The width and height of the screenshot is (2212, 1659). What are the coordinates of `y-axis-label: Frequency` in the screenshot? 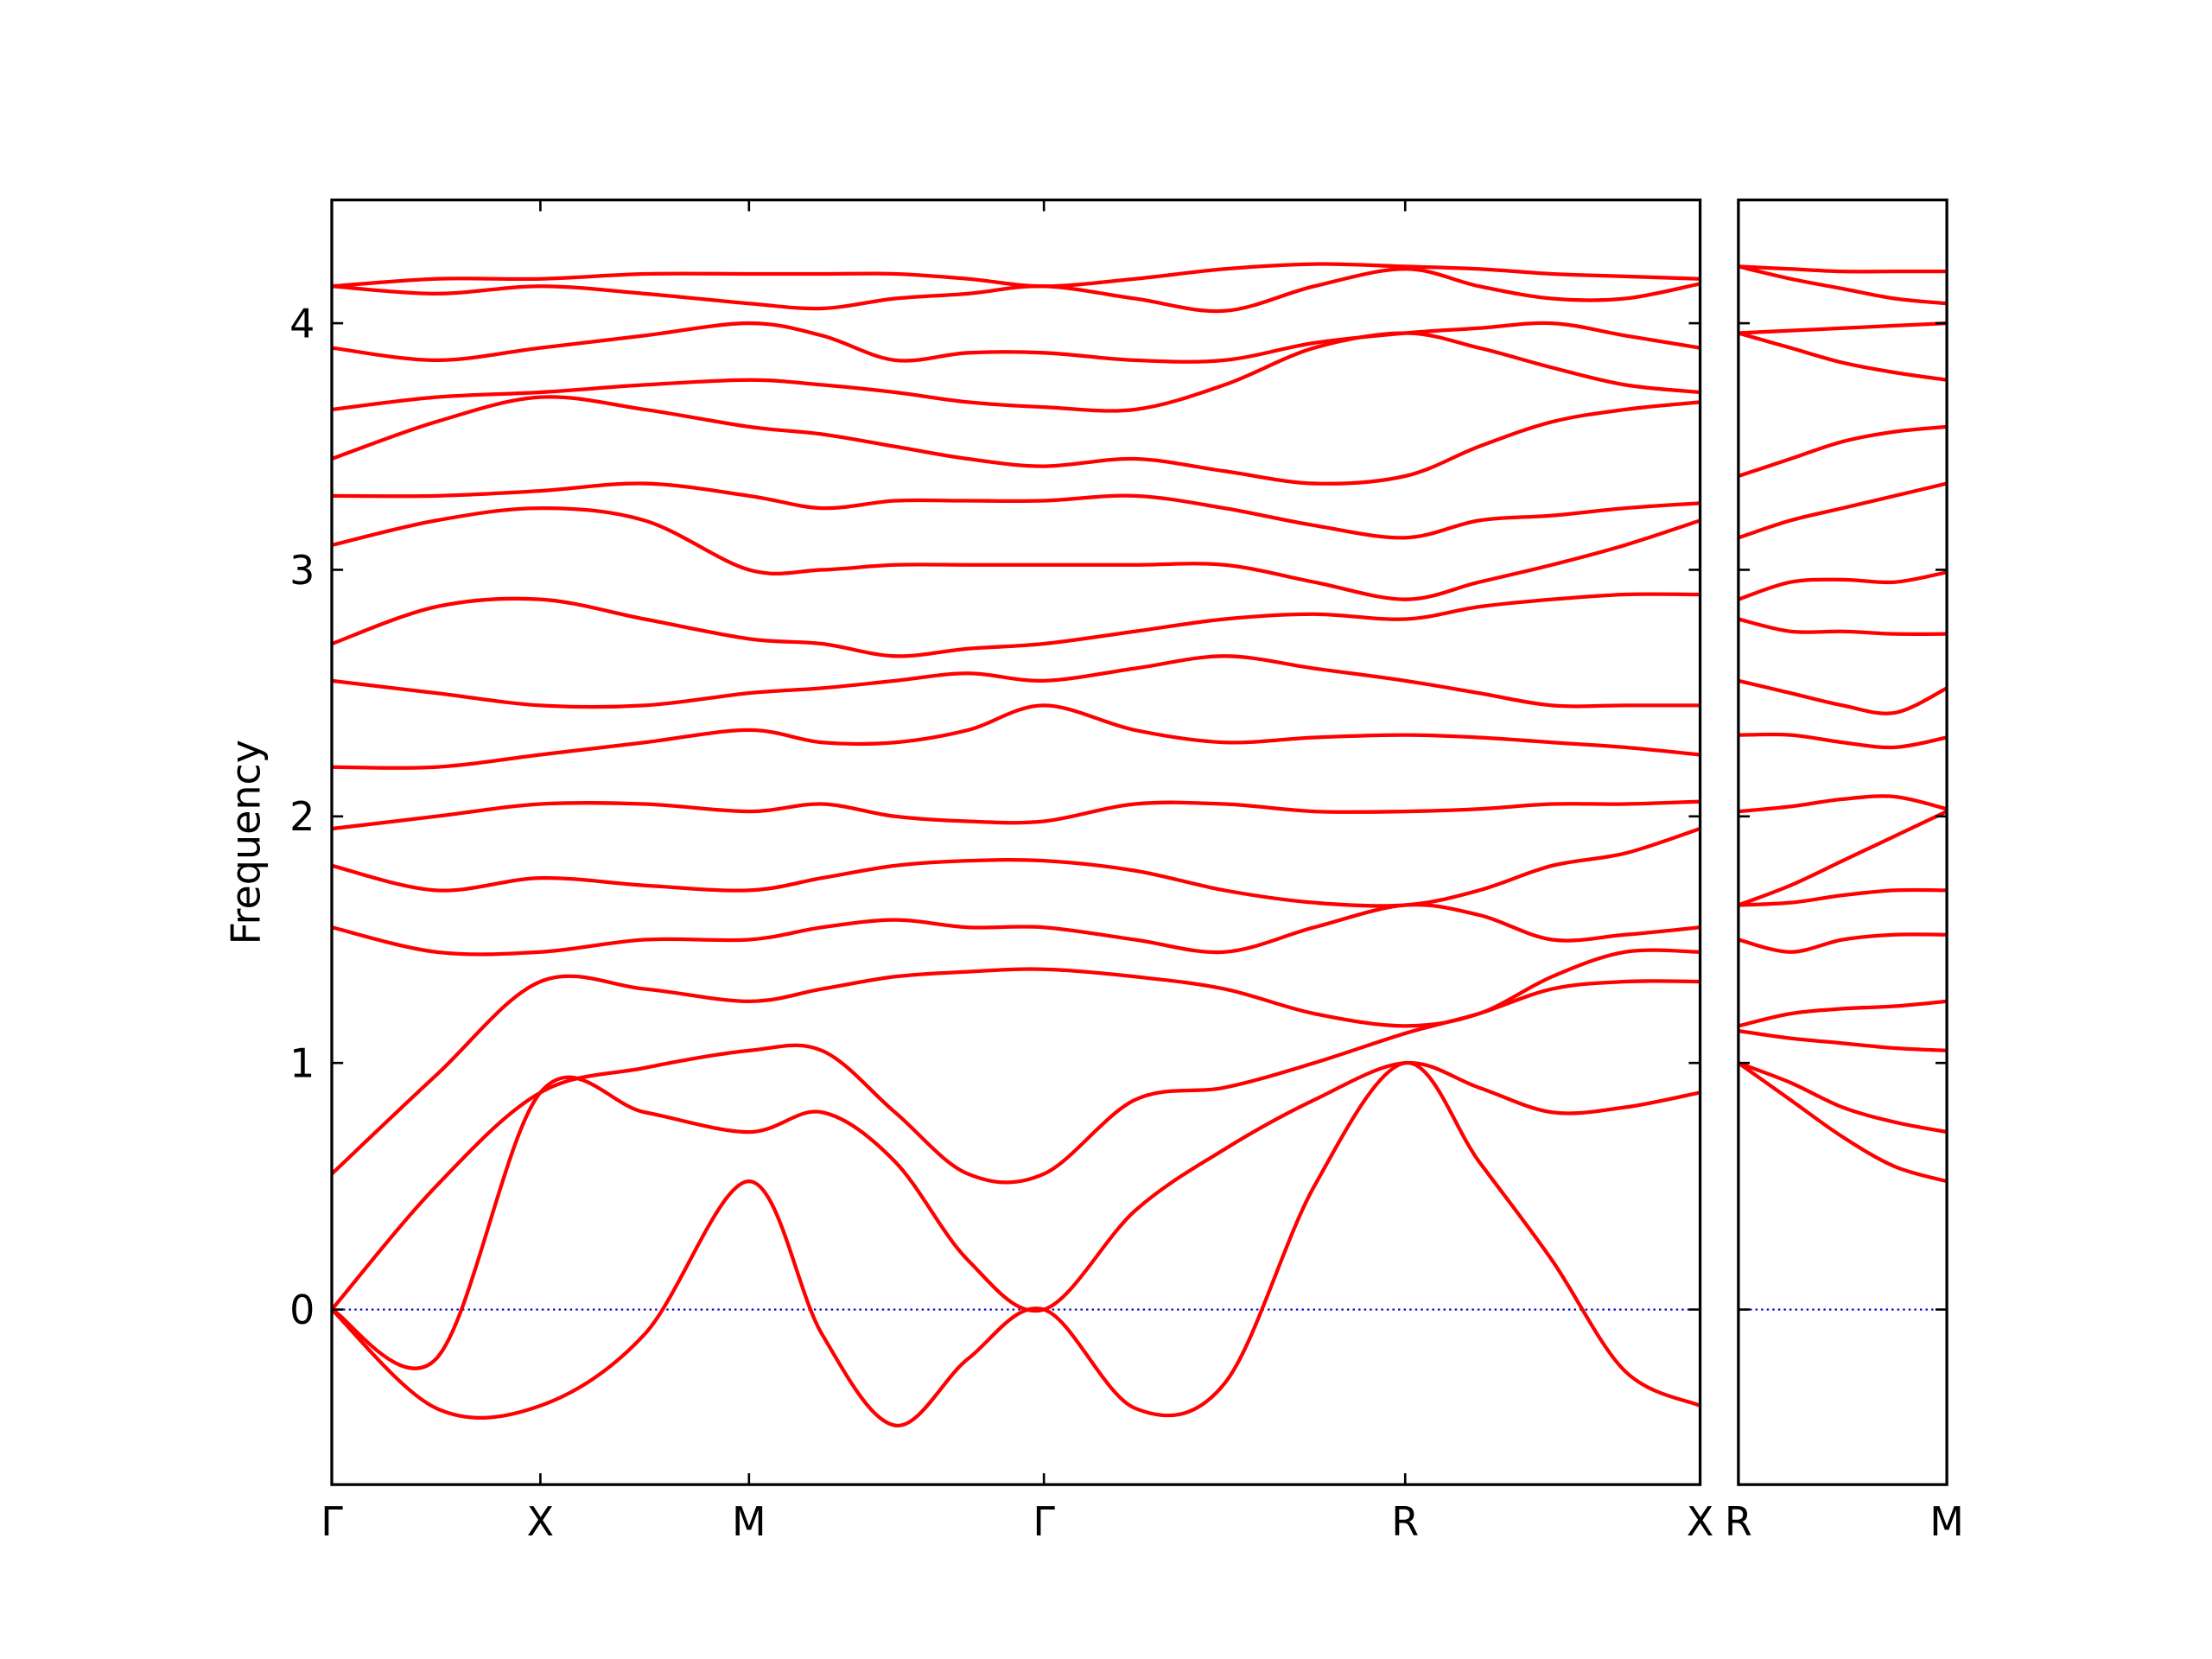 It's located at (245, 842).